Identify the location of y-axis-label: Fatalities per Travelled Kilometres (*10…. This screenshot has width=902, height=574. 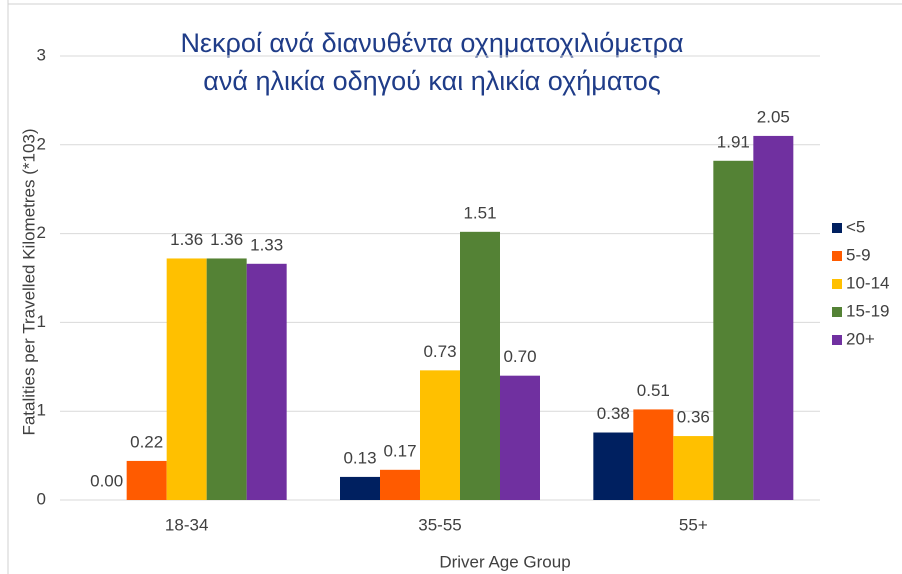
(28, 281).